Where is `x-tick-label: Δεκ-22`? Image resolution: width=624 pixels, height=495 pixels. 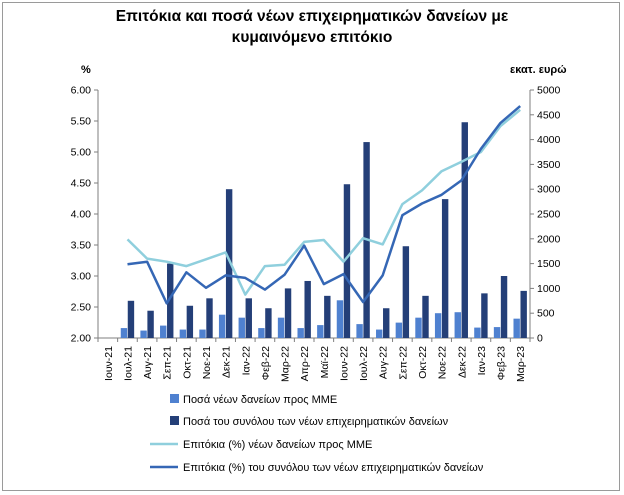 x-tick-label: Δεκ-22 is located at coordinates (462, 362).